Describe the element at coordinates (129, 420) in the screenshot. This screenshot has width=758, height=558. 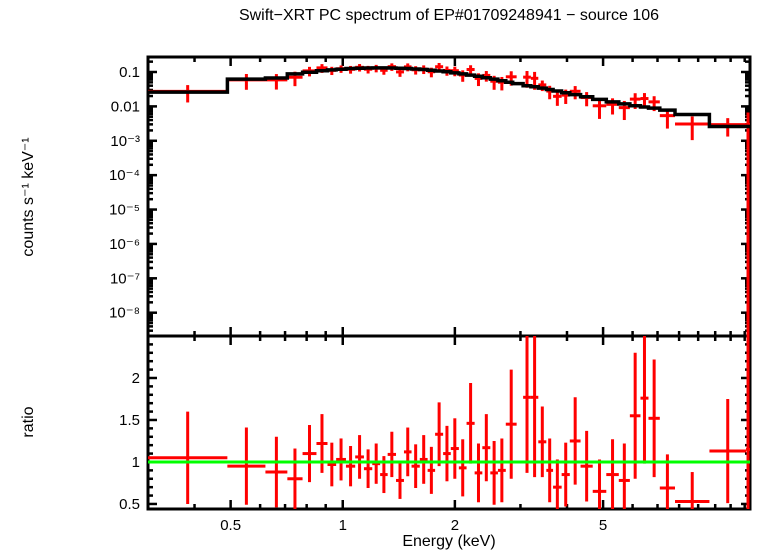
I see `svg-text: 1.5` at that location.